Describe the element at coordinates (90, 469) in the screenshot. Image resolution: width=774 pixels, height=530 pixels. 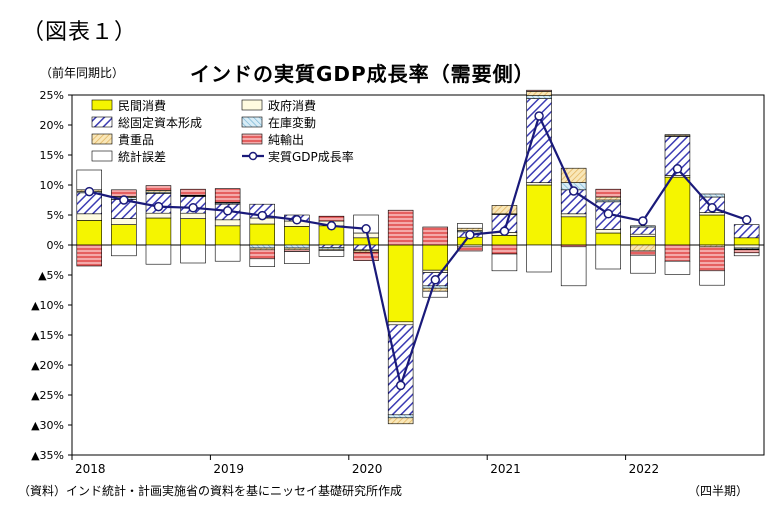
I see `x-year-label: 2018` at that location.